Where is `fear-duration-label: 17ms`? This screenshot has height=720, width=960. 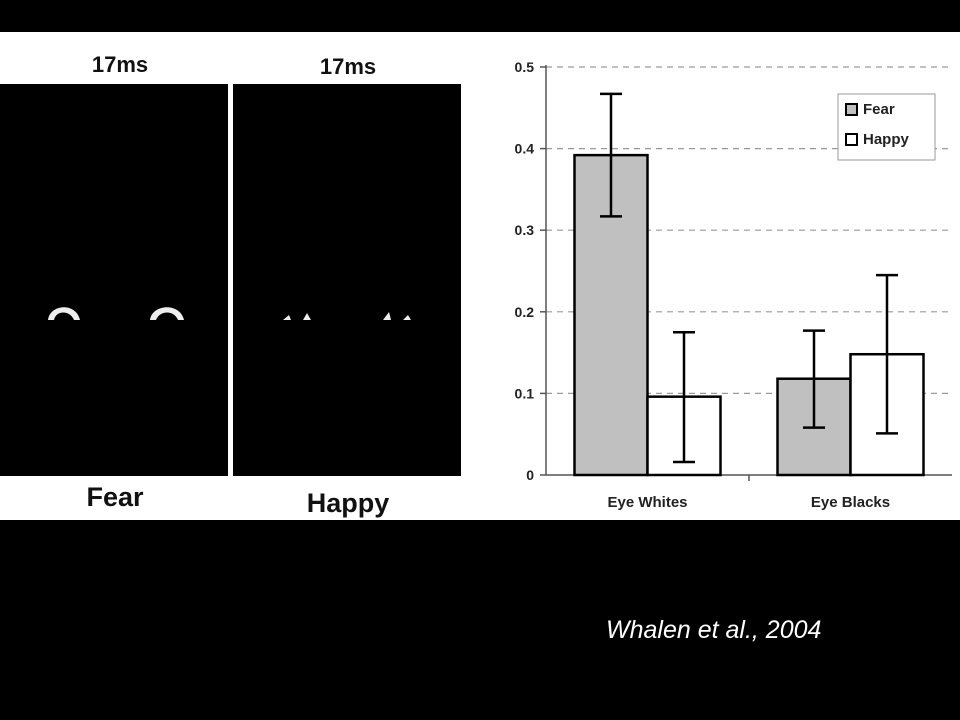
fear-duration-label: 17ms is located at coordinates (120, 64).